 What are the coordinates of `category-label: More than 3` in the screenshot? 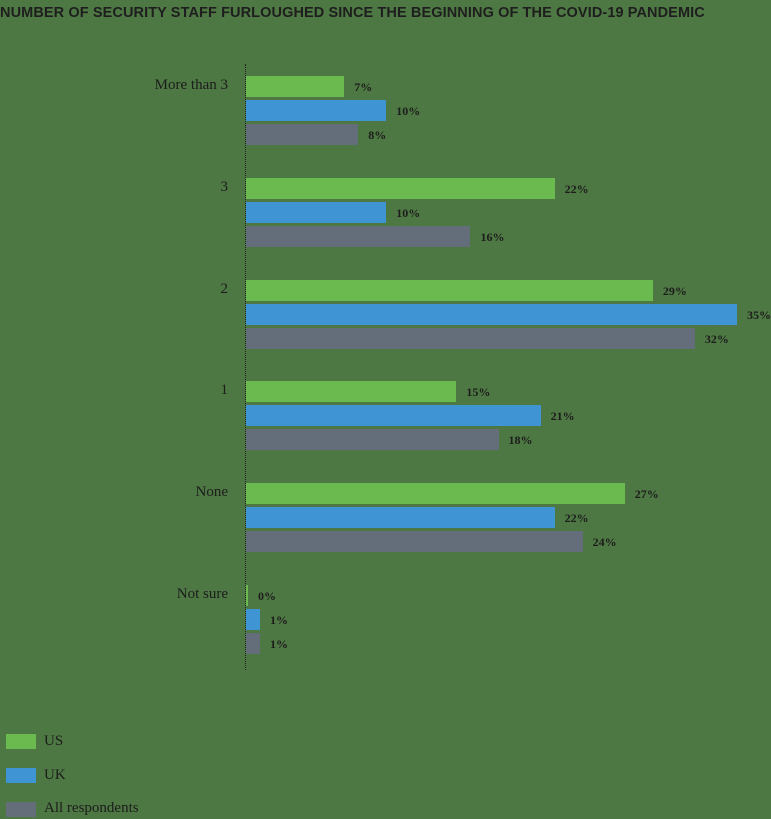 It's located at (191, 85).